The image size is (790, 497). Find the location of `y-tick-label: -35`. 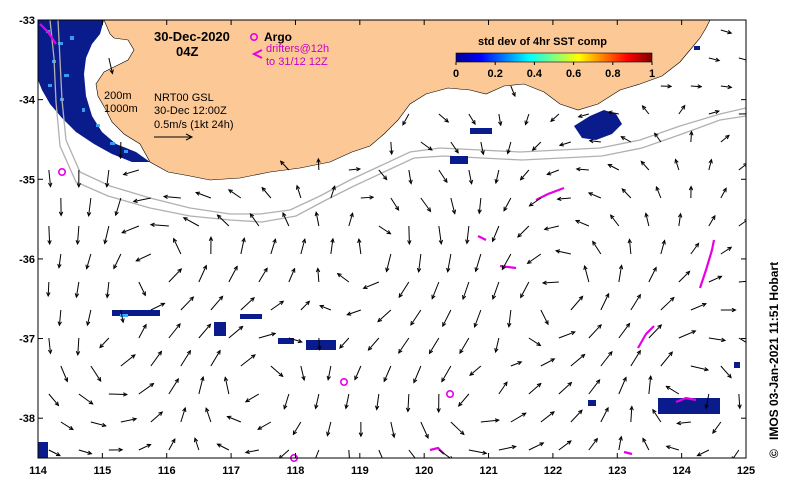

y-tick-label: -35 is located at coordinates (27, 180).